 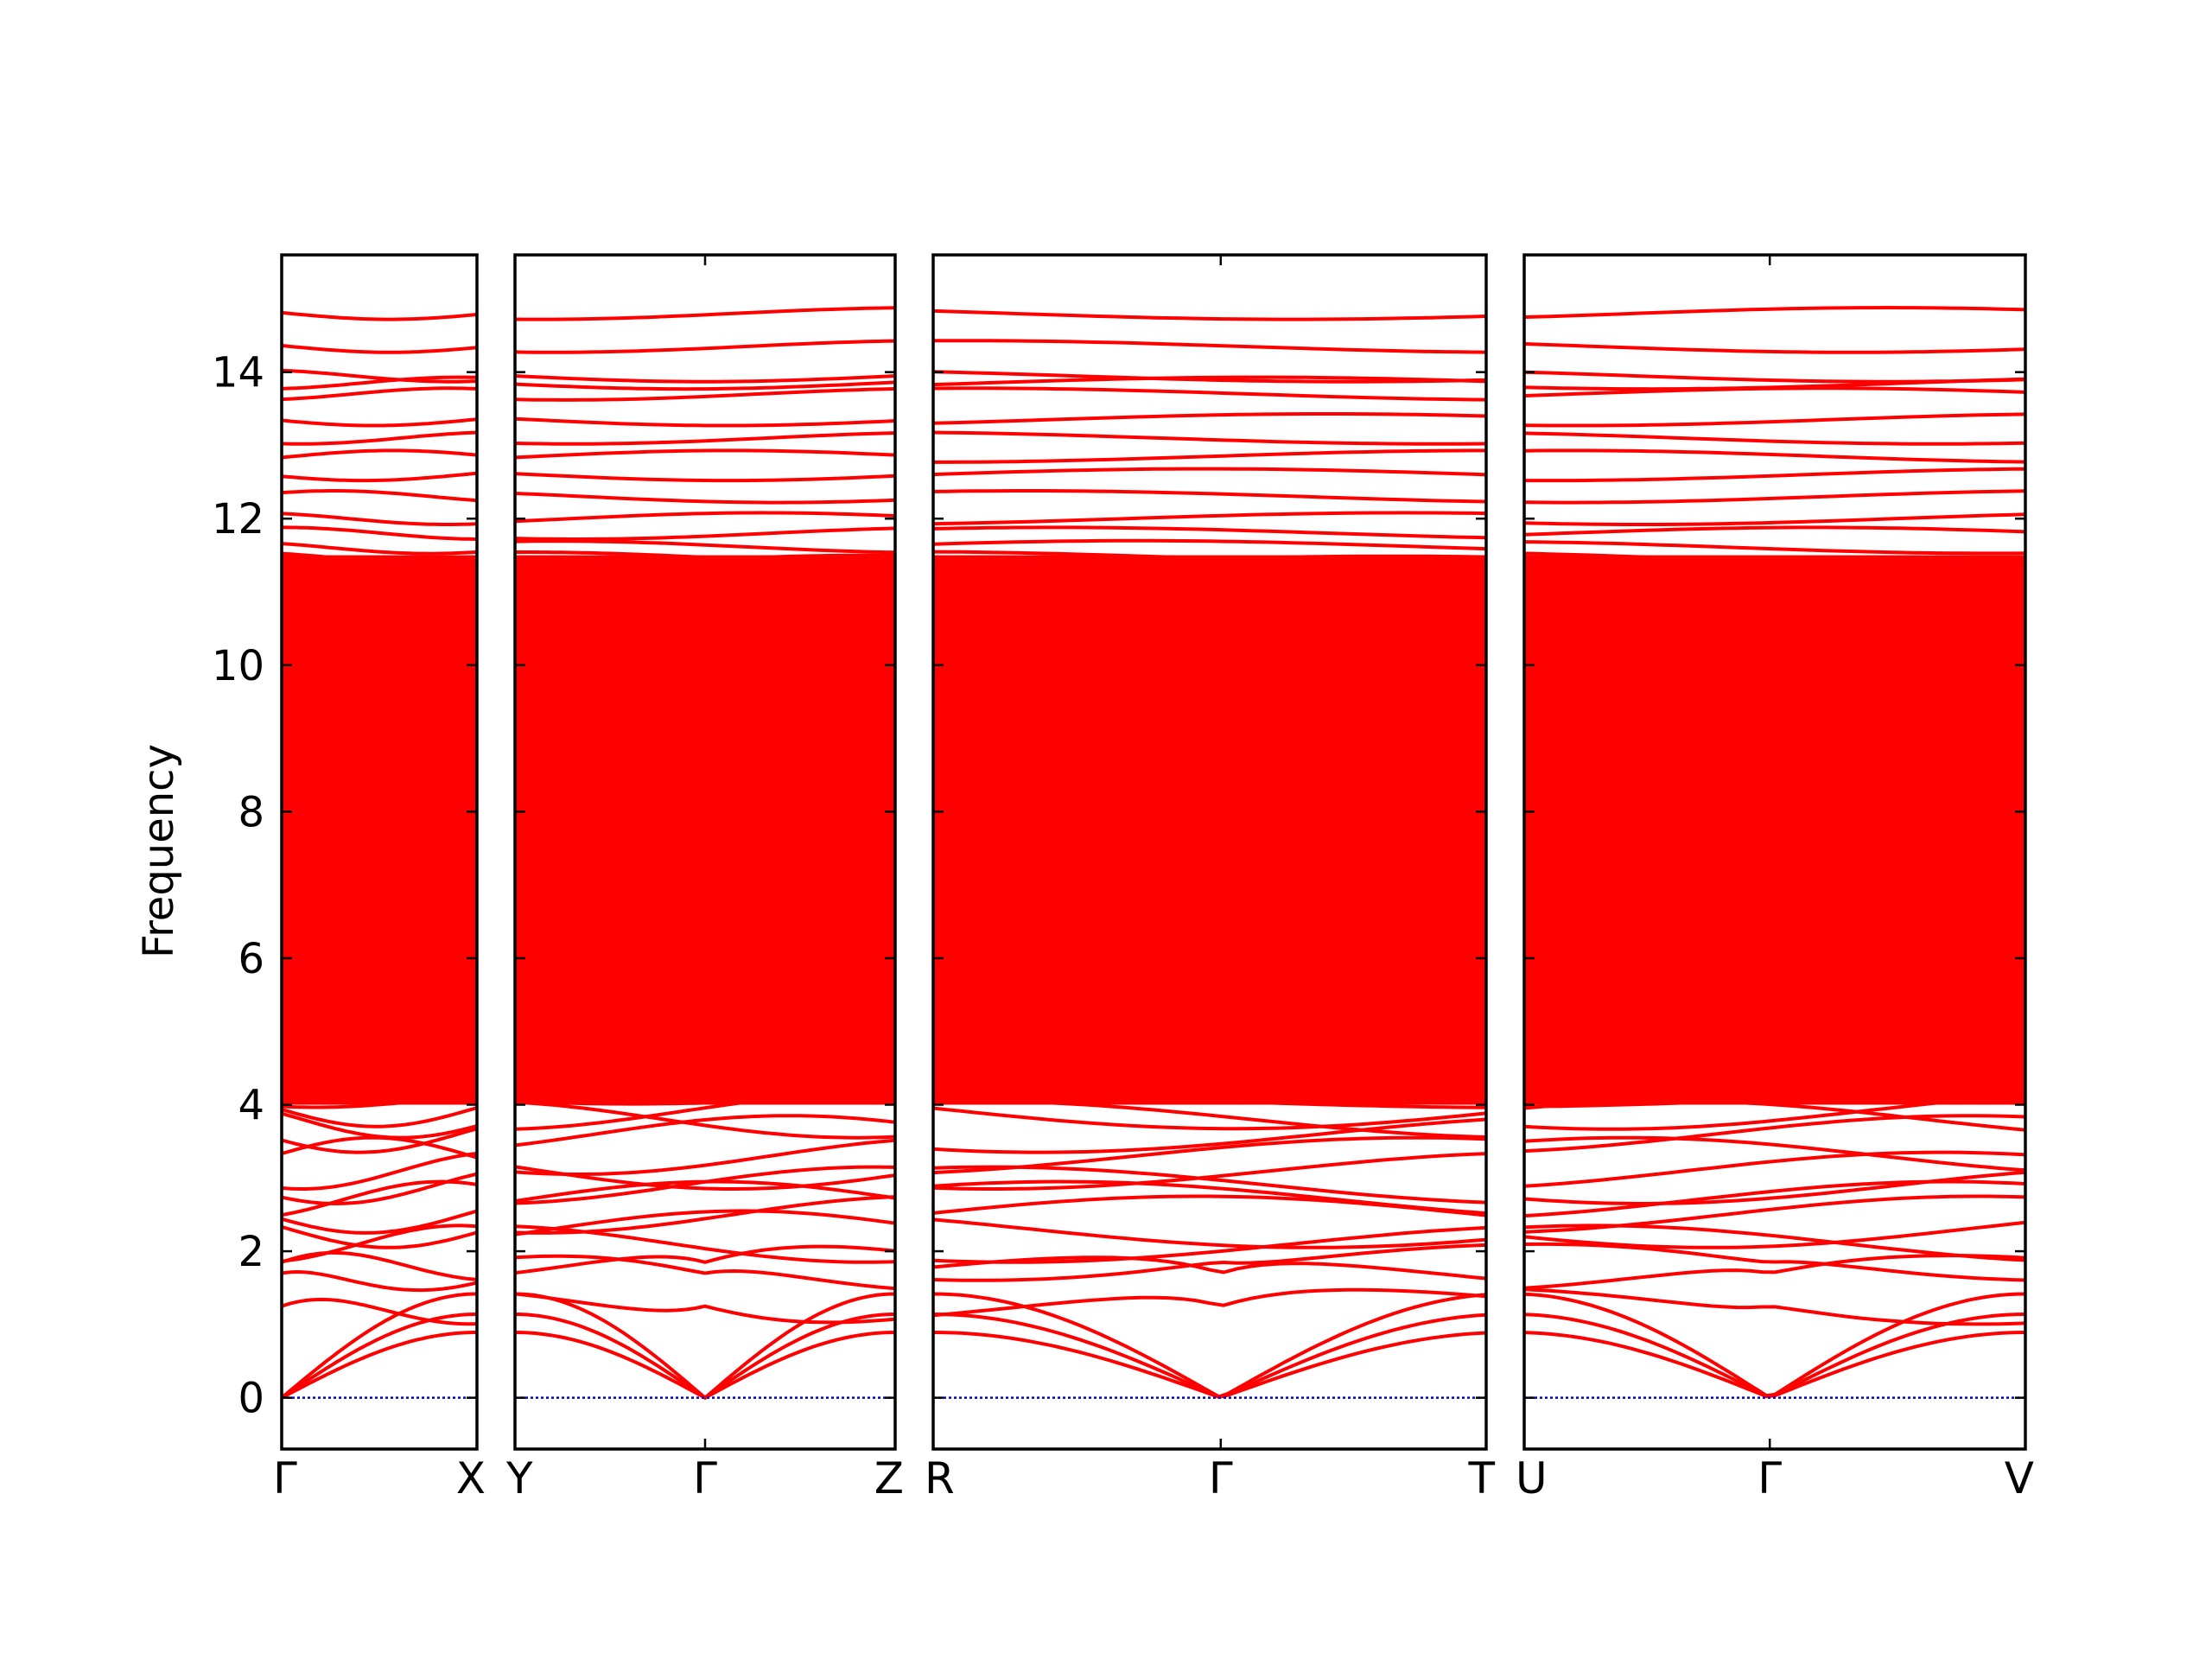 I want to click on y-tick-label: 12, so click(x=238, y=519).